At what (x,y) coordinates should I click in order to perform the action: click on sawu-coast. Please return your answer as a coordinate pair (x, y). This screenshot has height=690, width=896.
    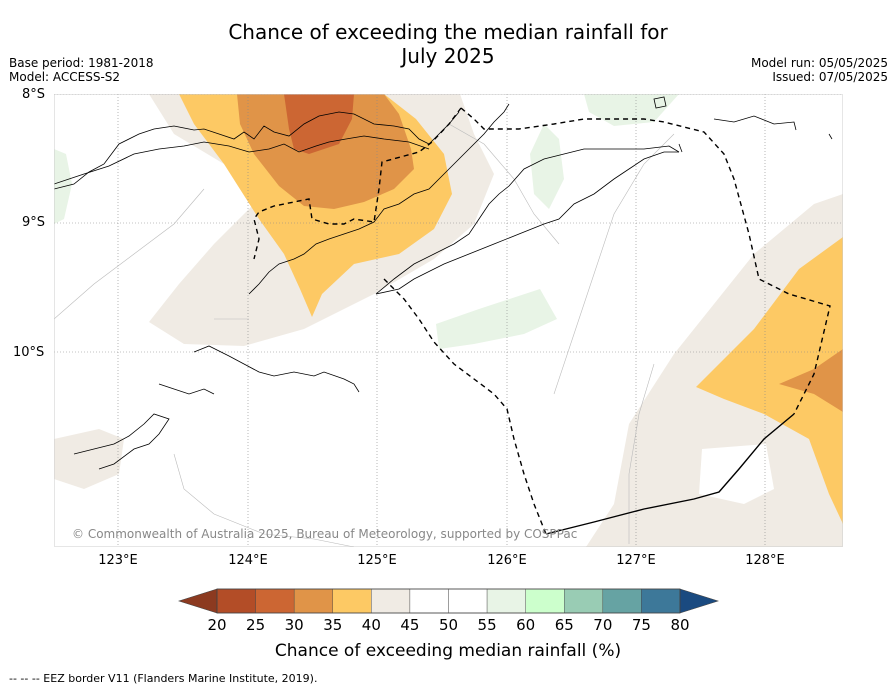
    Looking at the image, I should click on (121, 441).